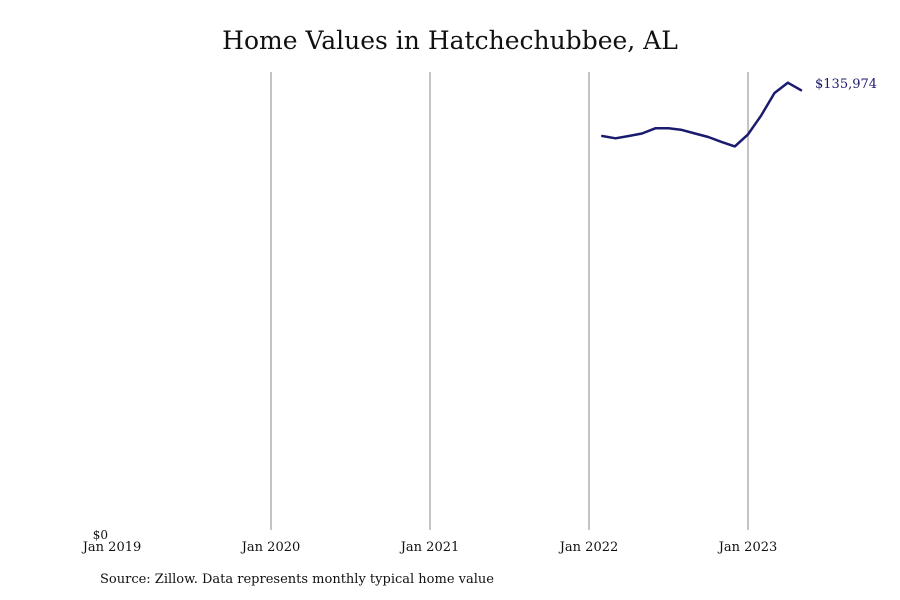  What do you see at coordinates (702, 114) in the screenshot?
I see `series-line` at bounding box center [702, 114].